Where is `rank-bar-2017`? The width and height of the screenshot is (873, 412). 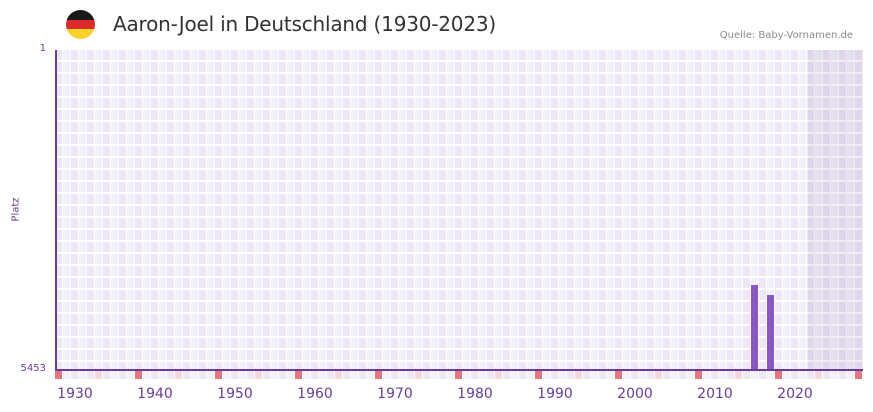 rank-bar-2017 is located at coordinates (770, 332).